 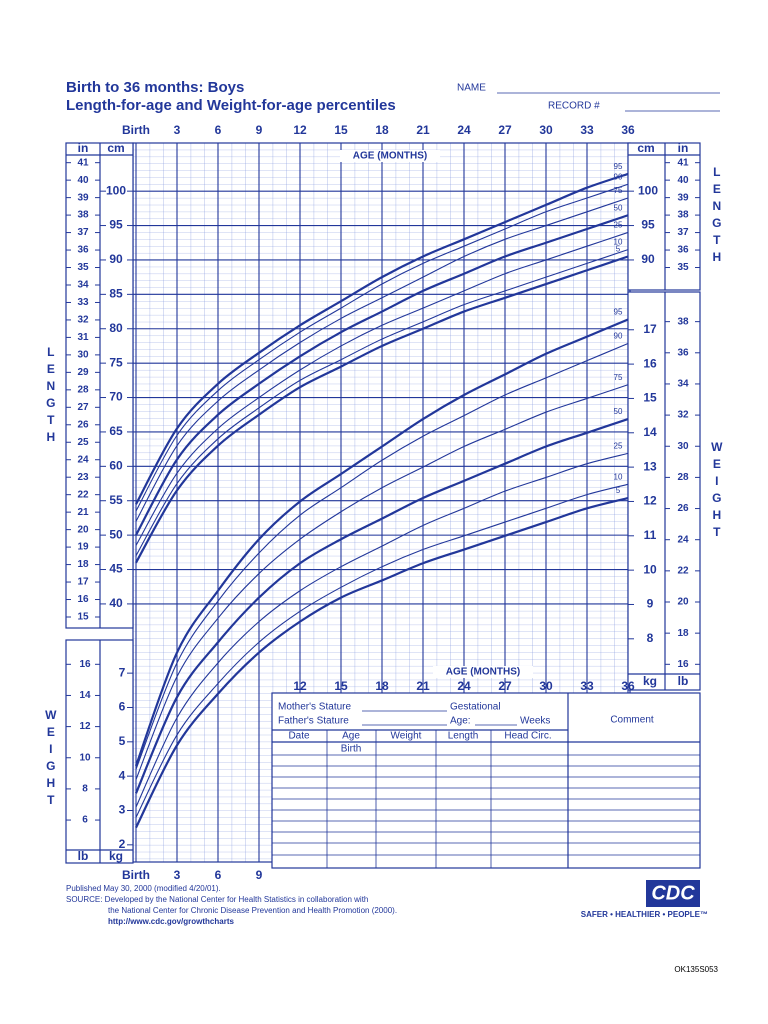 I want to click on y-tick-label: 6, so click(x=85, y=820).